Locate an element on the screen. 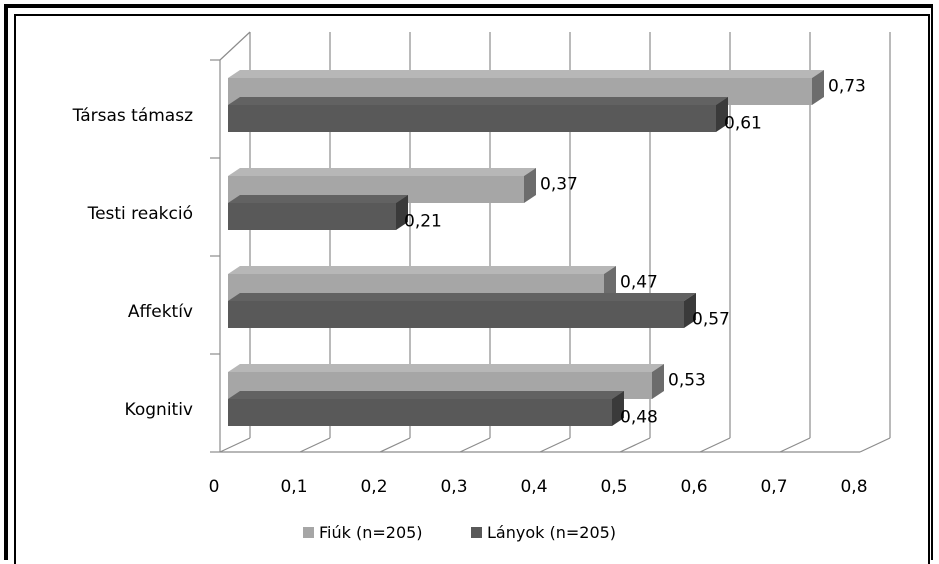 This screenshot has height=564, width=939. x-tick-label-3: 0,3 is located at coordinates (453, 487).